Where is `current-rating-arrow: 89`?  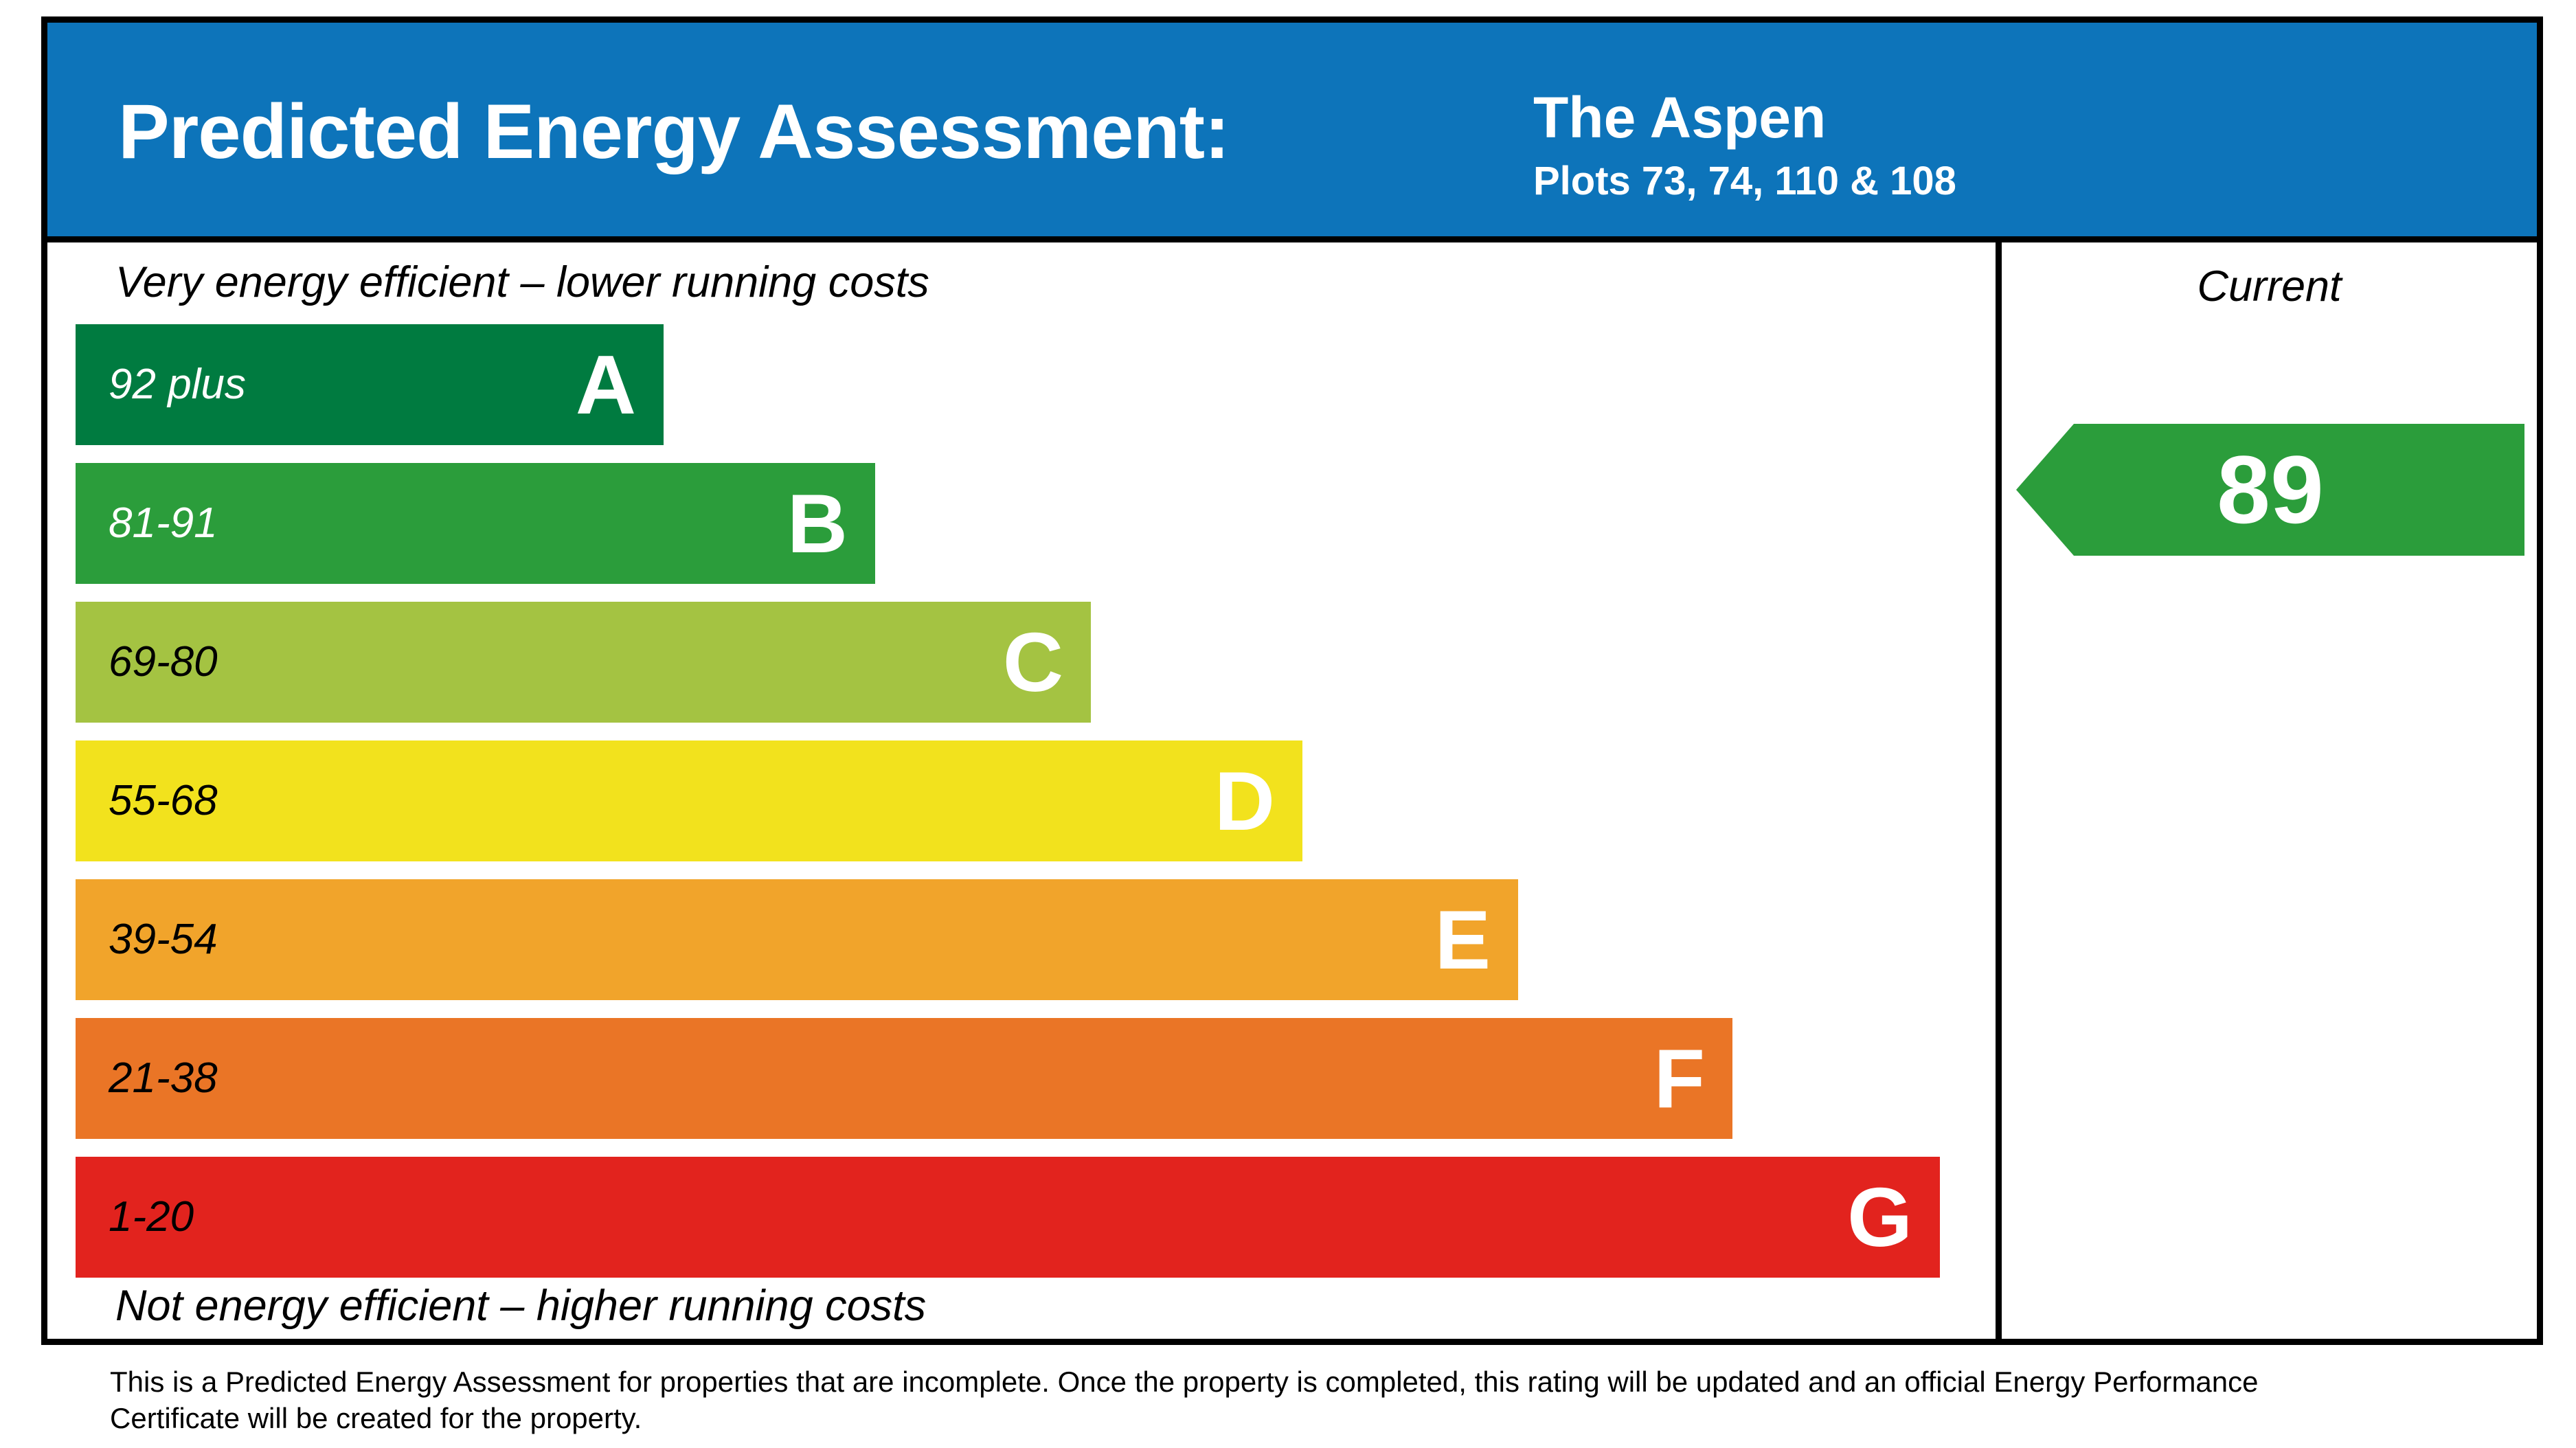
current-rating-arrow: 89 is located at coordinates (2270, 490).